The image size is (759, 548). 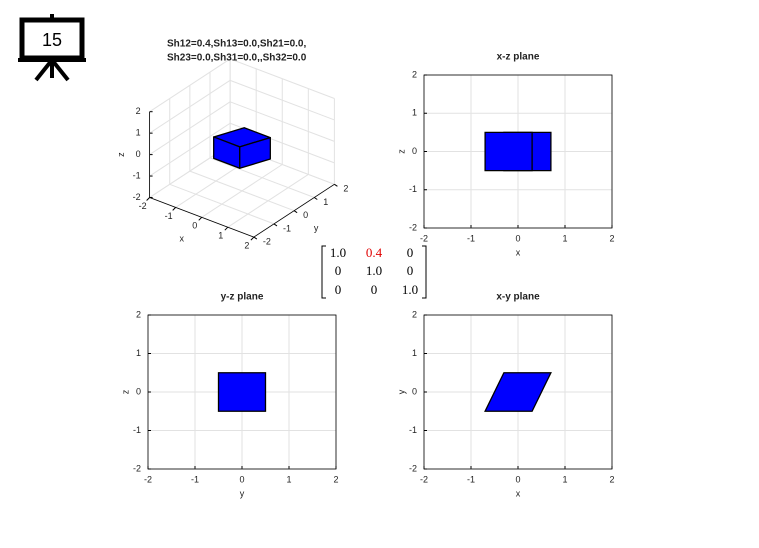 I want to click on slide-number: 15, so click(x=52, y=40).